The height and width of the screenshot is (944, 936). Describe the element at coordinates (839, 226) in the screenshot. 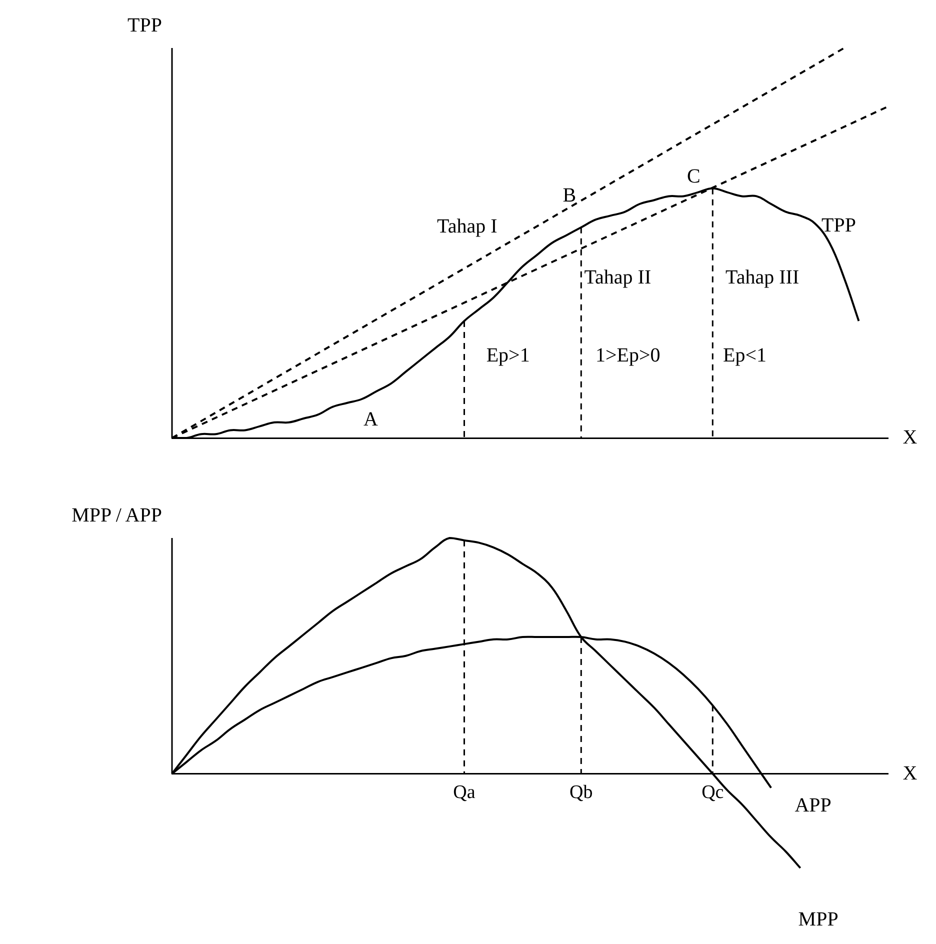

I see `series-label: TPP` at that location.